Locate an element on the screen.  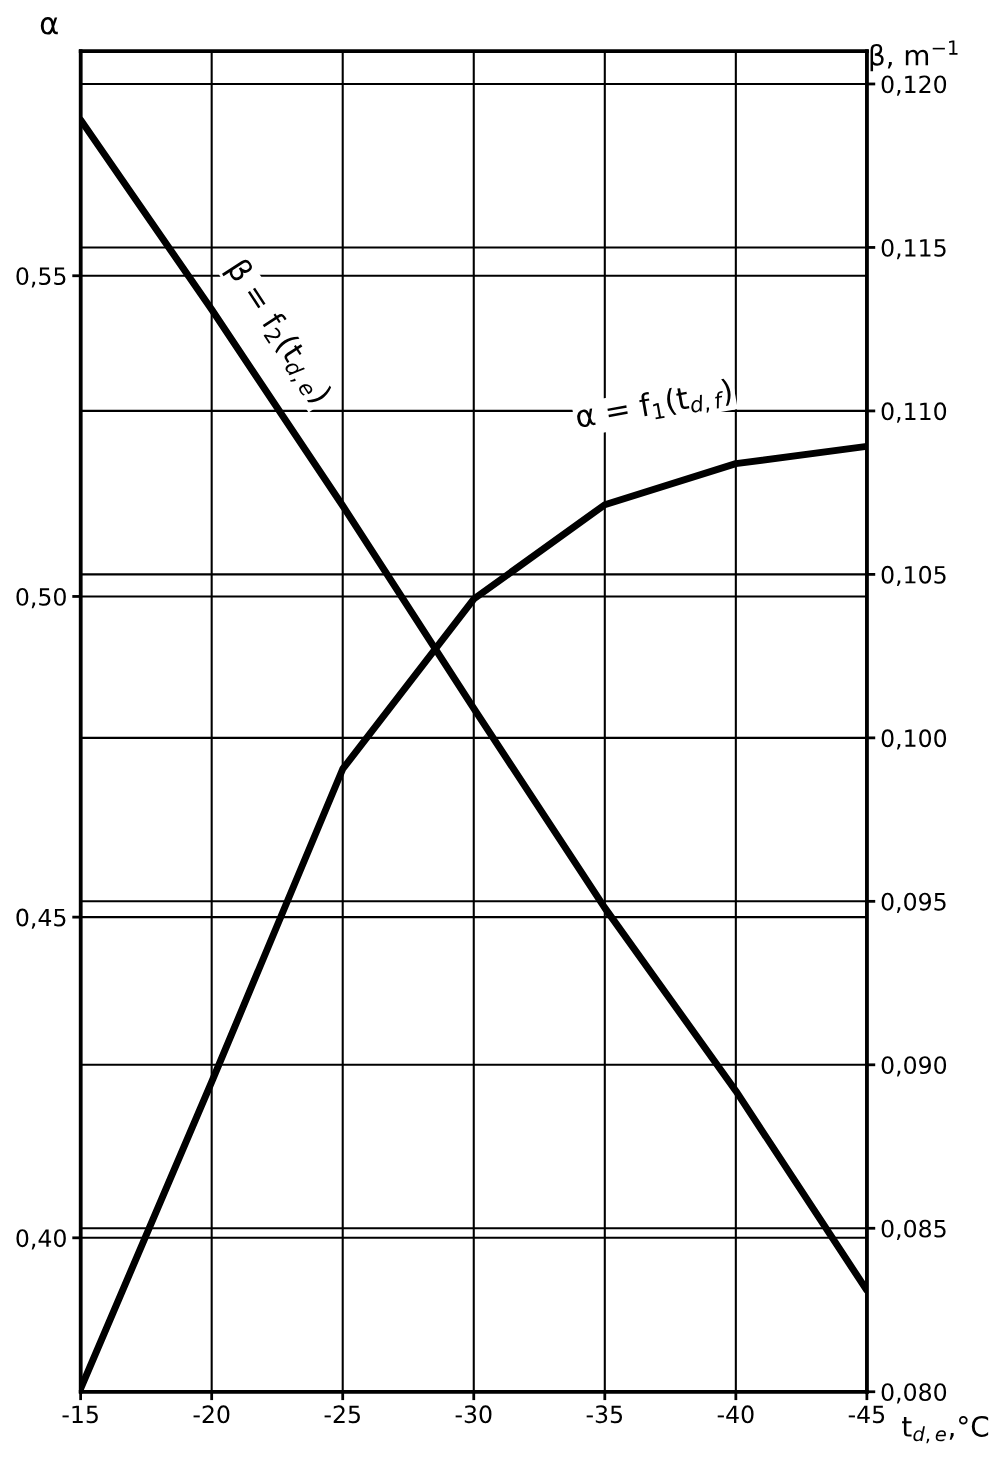
y2-tick-label: 0,095 is located at coordinates (913, 903).